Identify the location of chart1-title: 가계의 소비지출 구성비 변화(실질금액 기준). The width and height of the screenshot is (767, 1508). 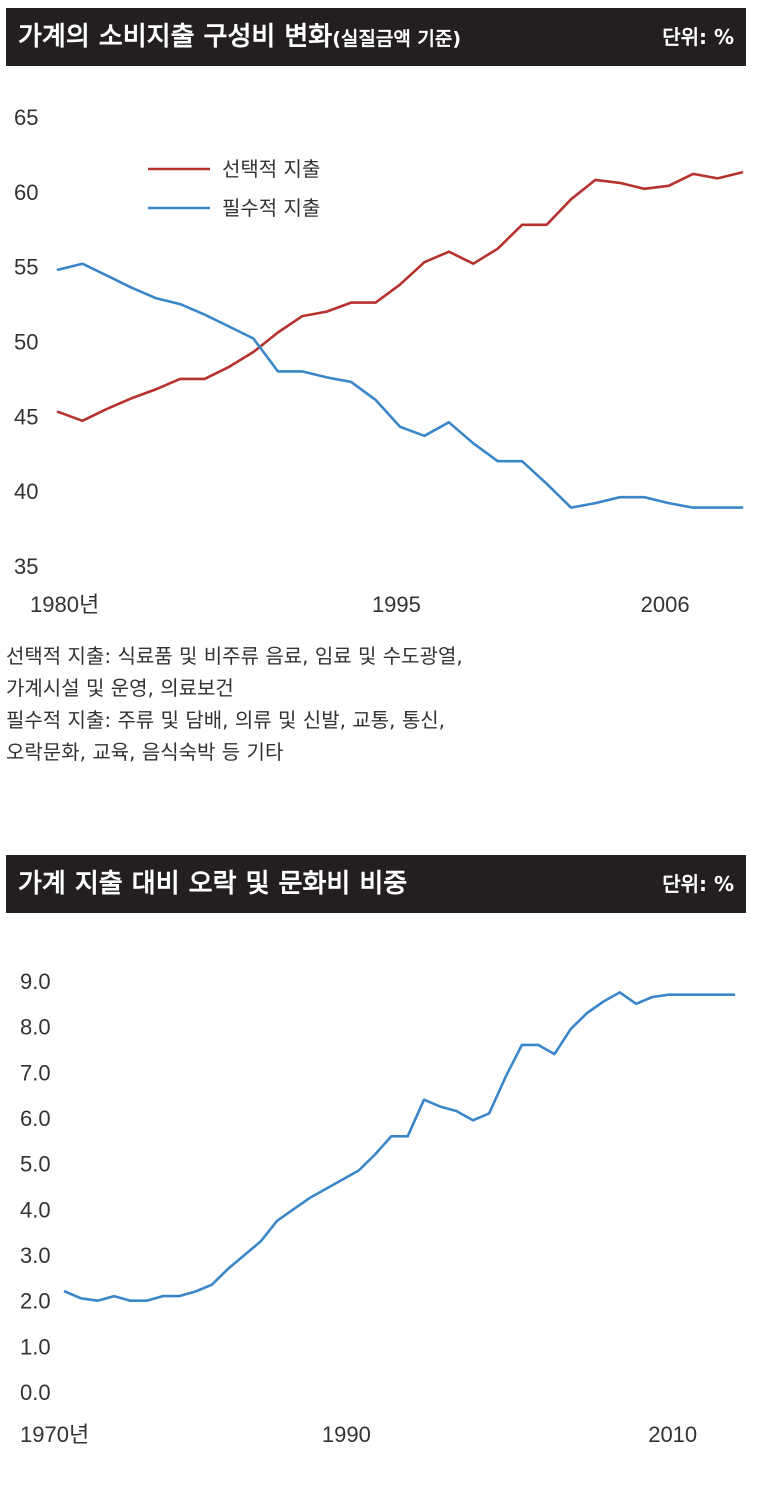
(239, 38).